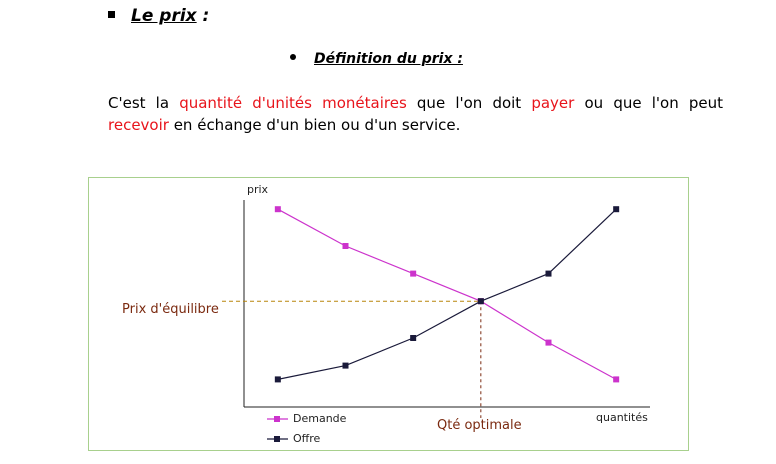 This screenshot has height=464, width=776. Describe the element at coordinates (111, 14) in the screenshot. I see `square-bullet-icon` at that location.